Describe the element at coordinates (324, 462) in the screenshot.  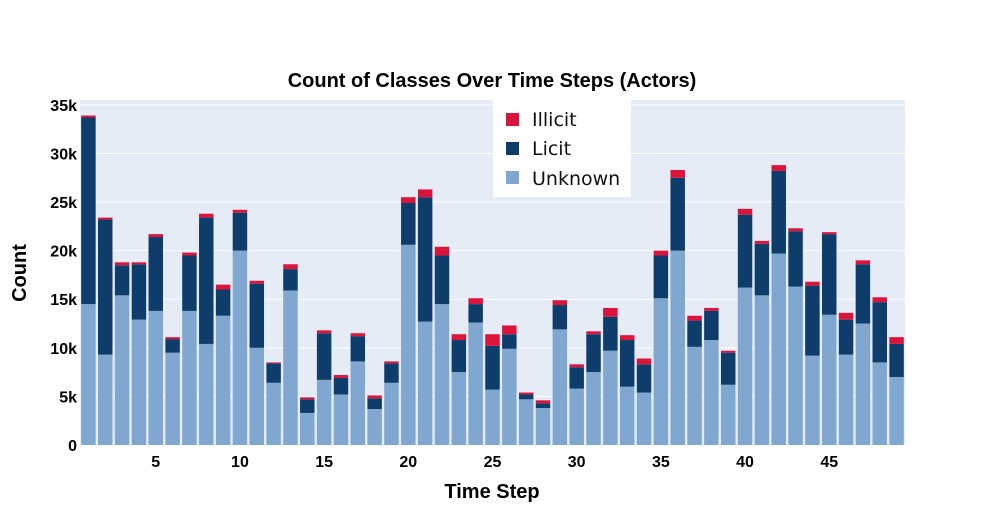
I see `x-tick-label: 15` at that location.